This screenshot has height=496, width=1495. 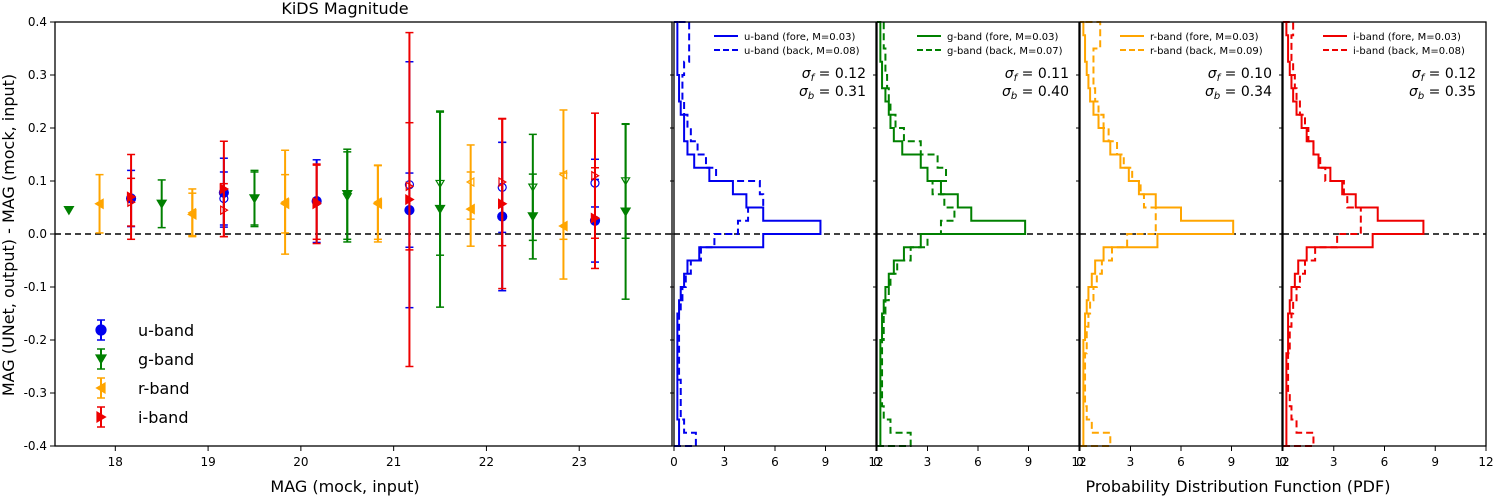 I want to click on y-tick-label: -0.2, so click(x=35, y=340).